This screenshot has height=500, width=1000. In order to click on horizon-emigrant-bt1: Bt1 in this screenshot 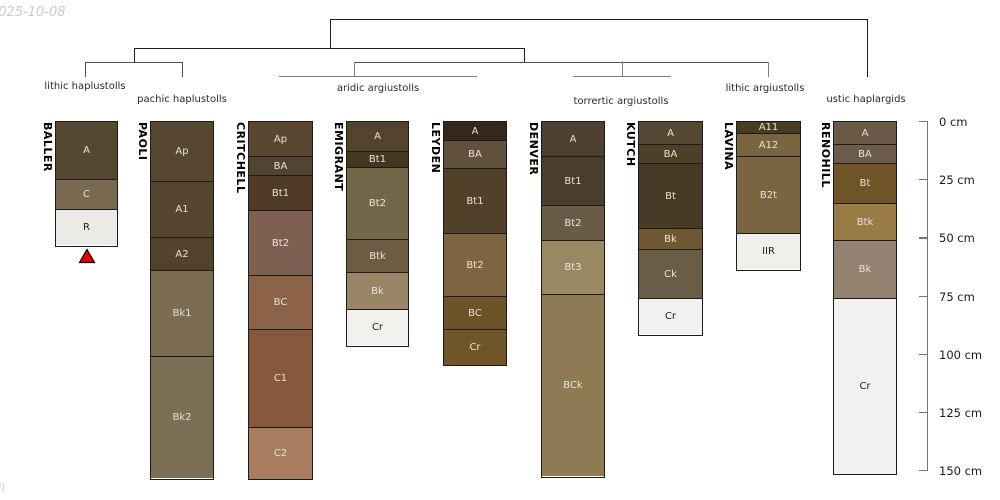, I will do `click(377, 160)`.